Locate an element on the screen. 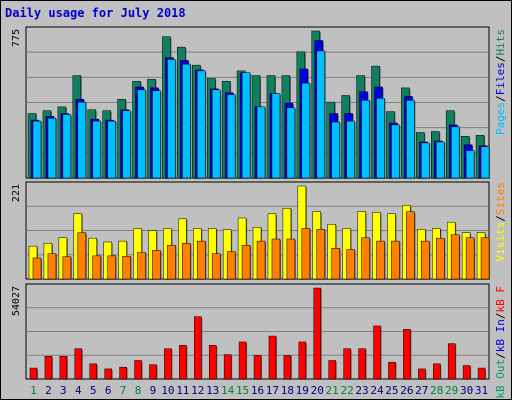 The width and height of the screenshot is (512, 400). x-tick-label-day-8: 8 is located at coordinates (138, 390).